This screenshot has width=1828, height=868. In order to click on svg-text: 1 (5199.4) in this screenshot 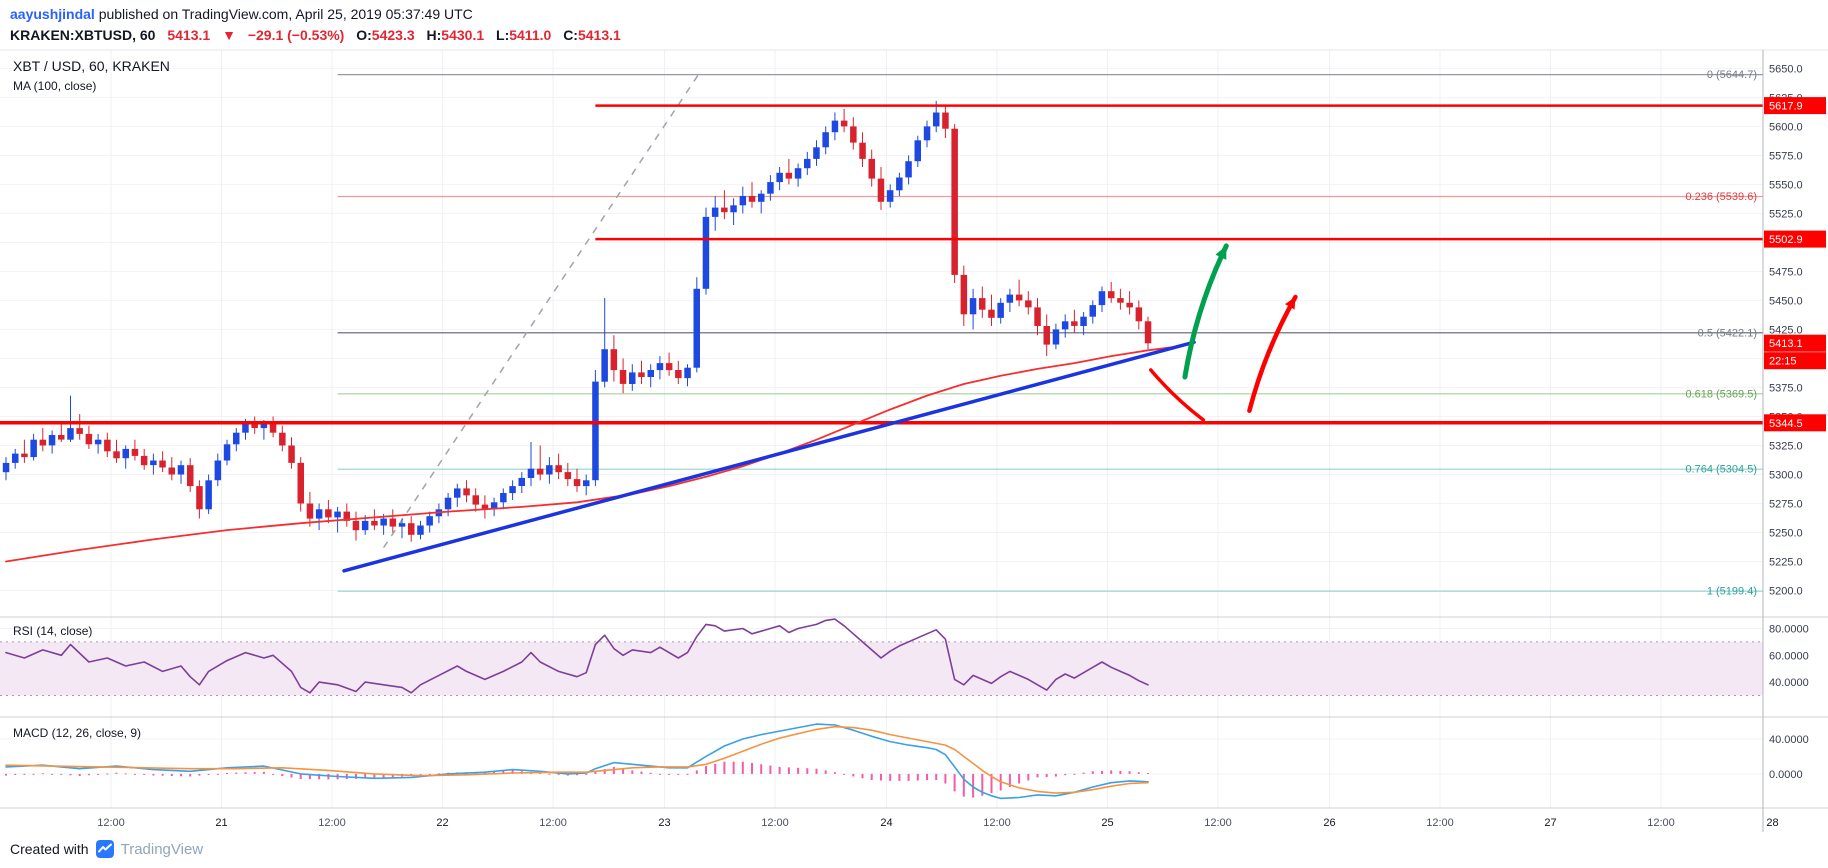, I will do `click(1732, 592)`.